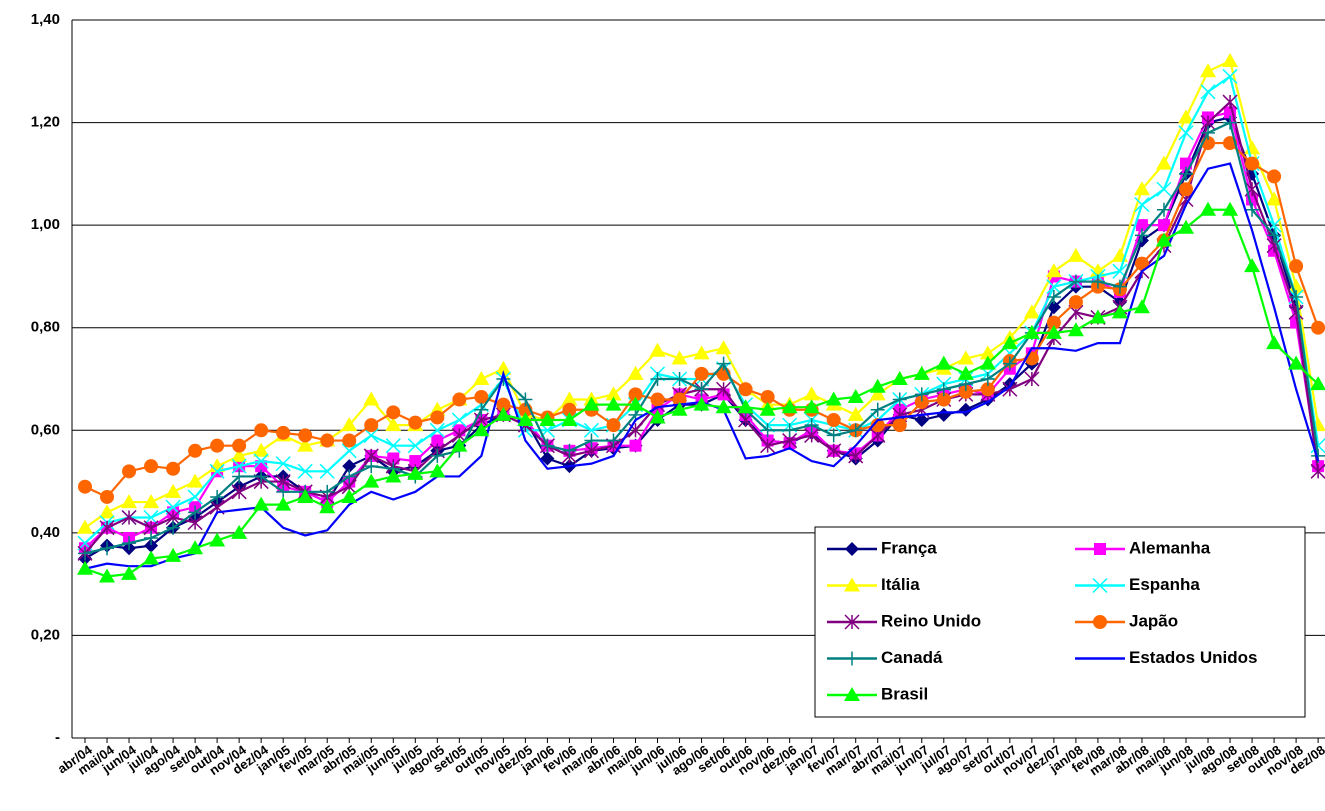 The image size is (1325, 811). Describe the element at coordinates (1060, 622) in the screenshot. I see `legend-box` at that location.